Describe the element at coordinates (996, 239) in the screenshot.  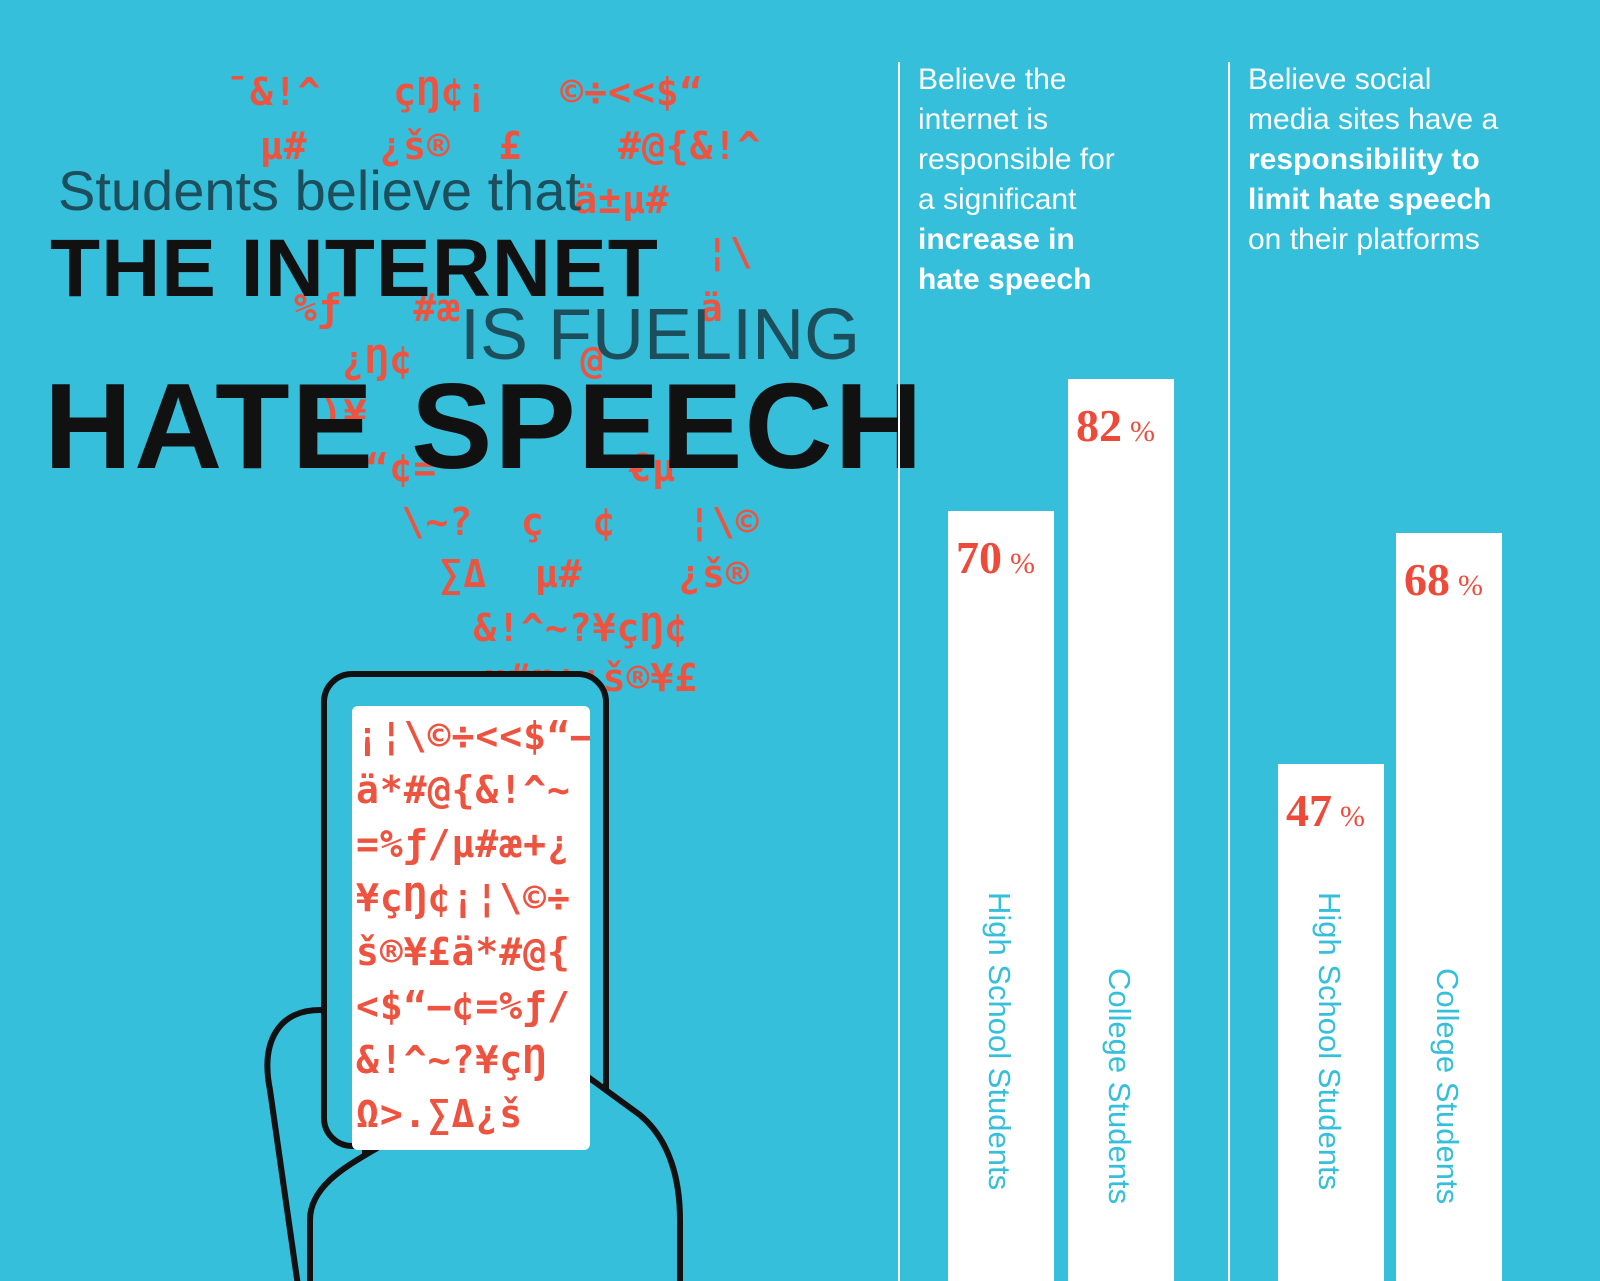
I see `chart-title-line: increase in` at that location.